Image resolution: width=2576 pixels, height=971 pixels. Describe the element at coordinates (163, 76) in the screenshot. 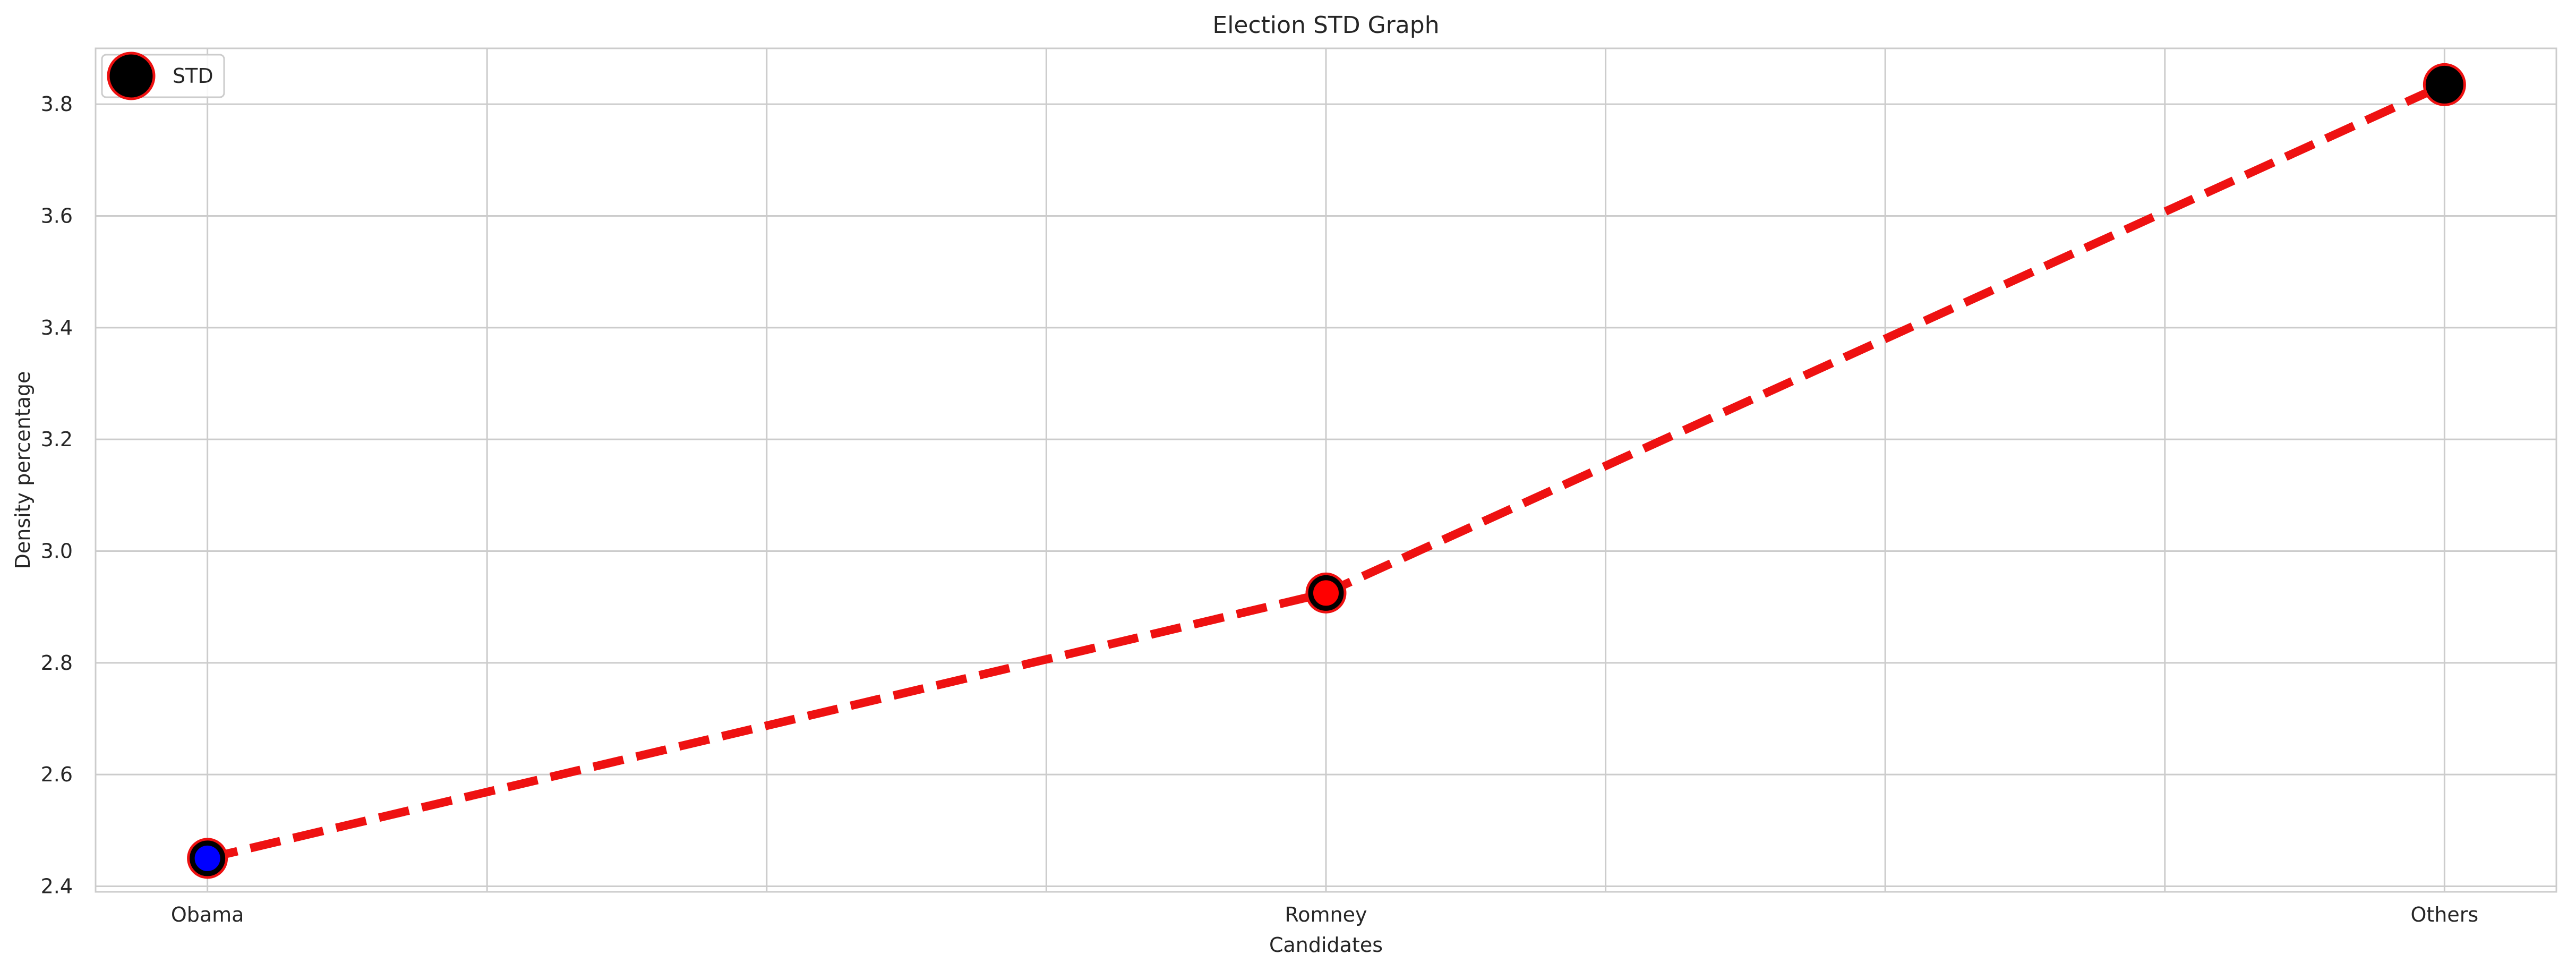

I see `legend: STD` at that location.